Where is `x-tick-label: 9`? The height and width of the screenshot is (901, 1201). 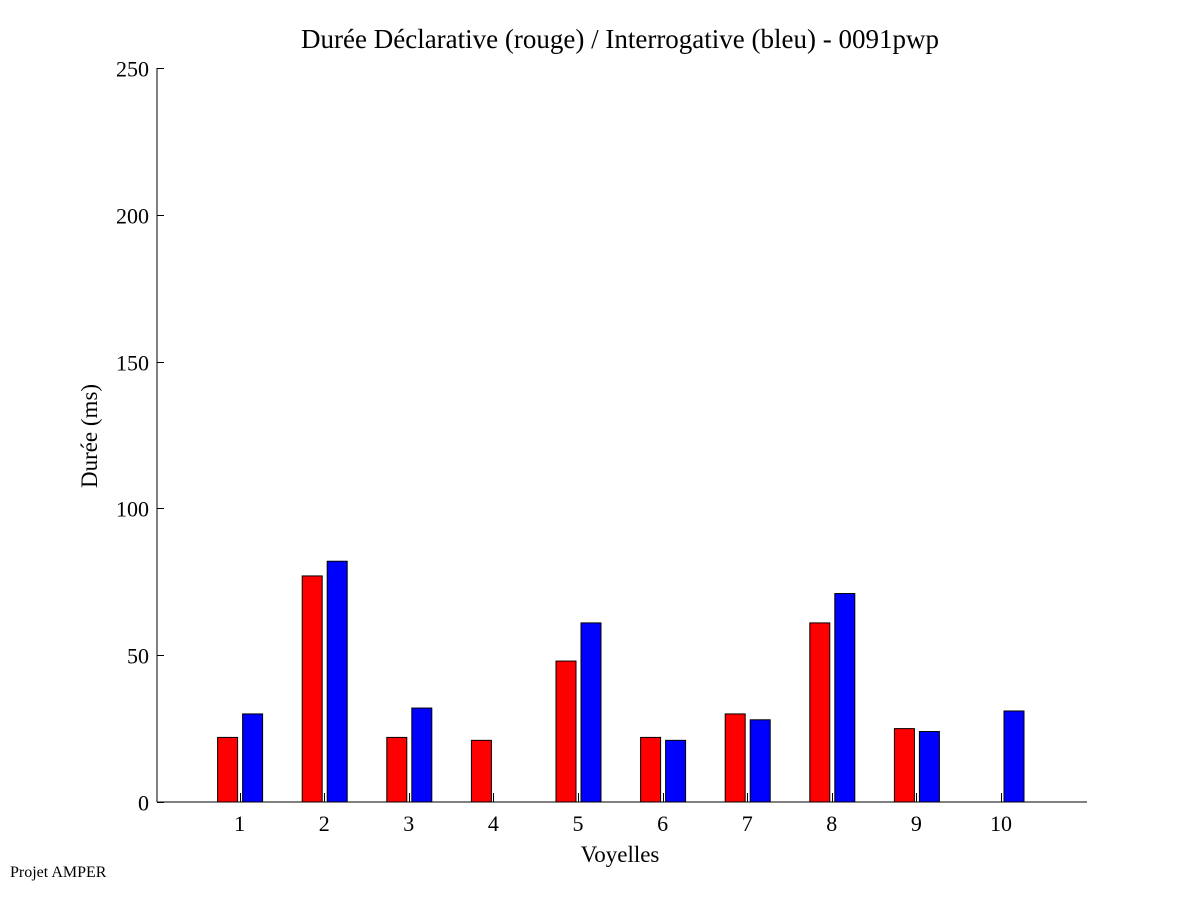
x-tick-label: 9 is located at coordinates (916, 823).